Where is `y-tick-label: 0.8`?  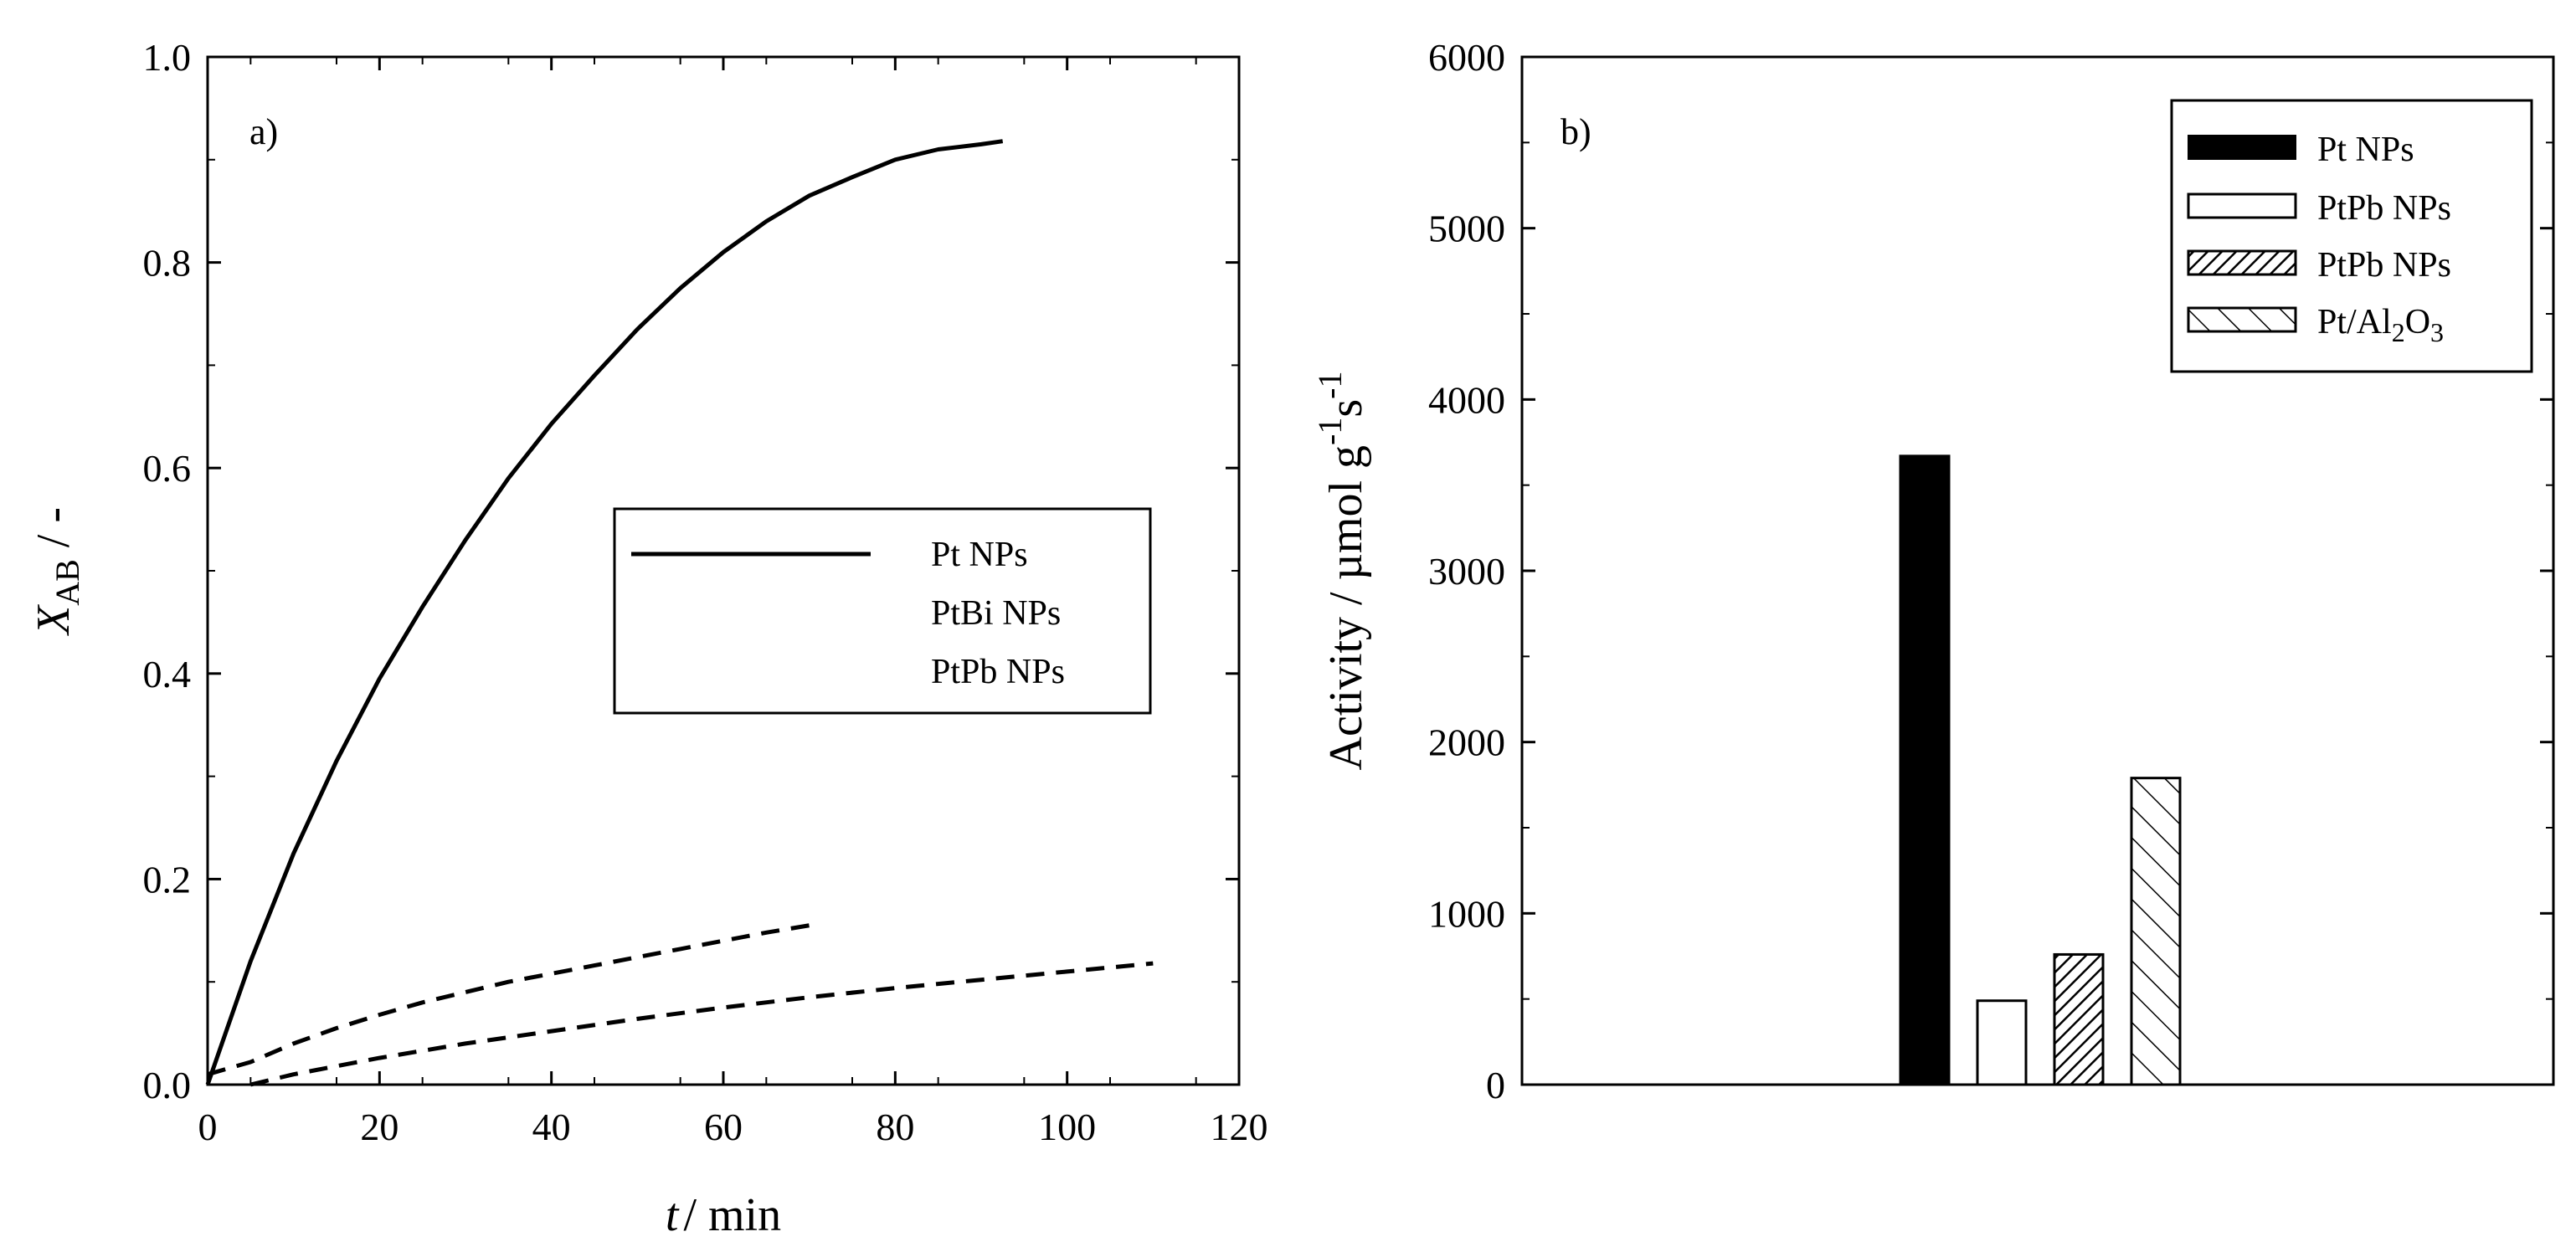
y-tick-label: 0.8 is located at coordinates (168, 263).